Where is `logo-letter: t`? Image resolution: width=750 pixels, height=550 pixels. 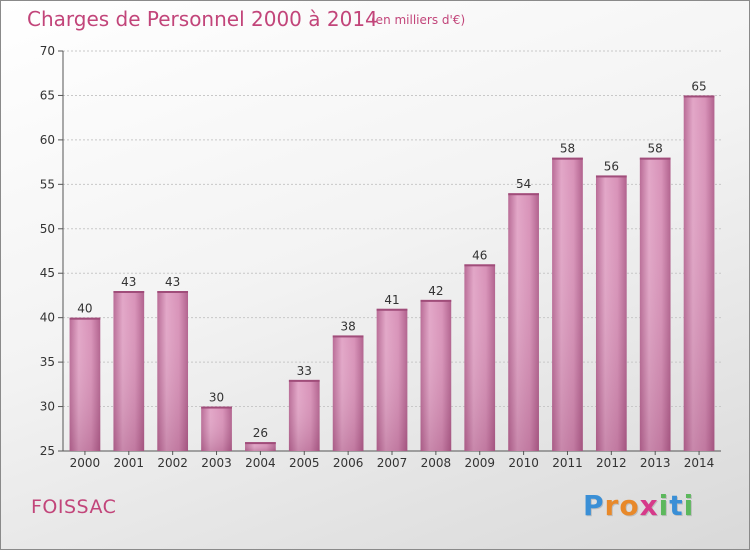 logo-letter: t is located at coordinates (676, 505).